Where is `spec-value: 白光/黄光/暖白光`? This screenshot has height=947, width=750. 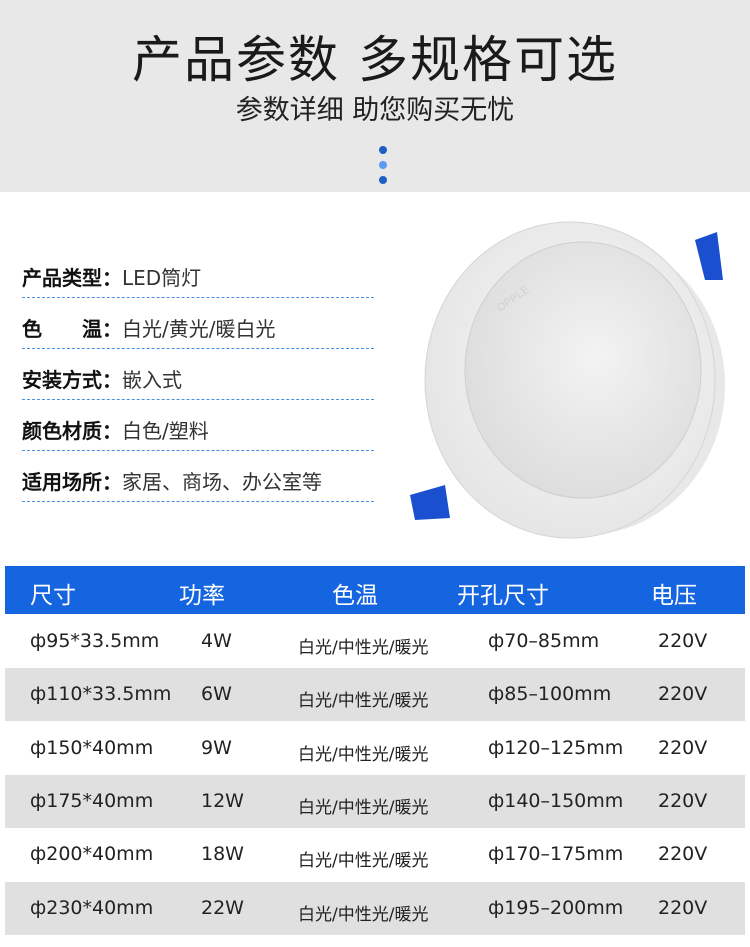 spec-value: 白光/黄光/暖白光 is located at coordinates (199, 329).